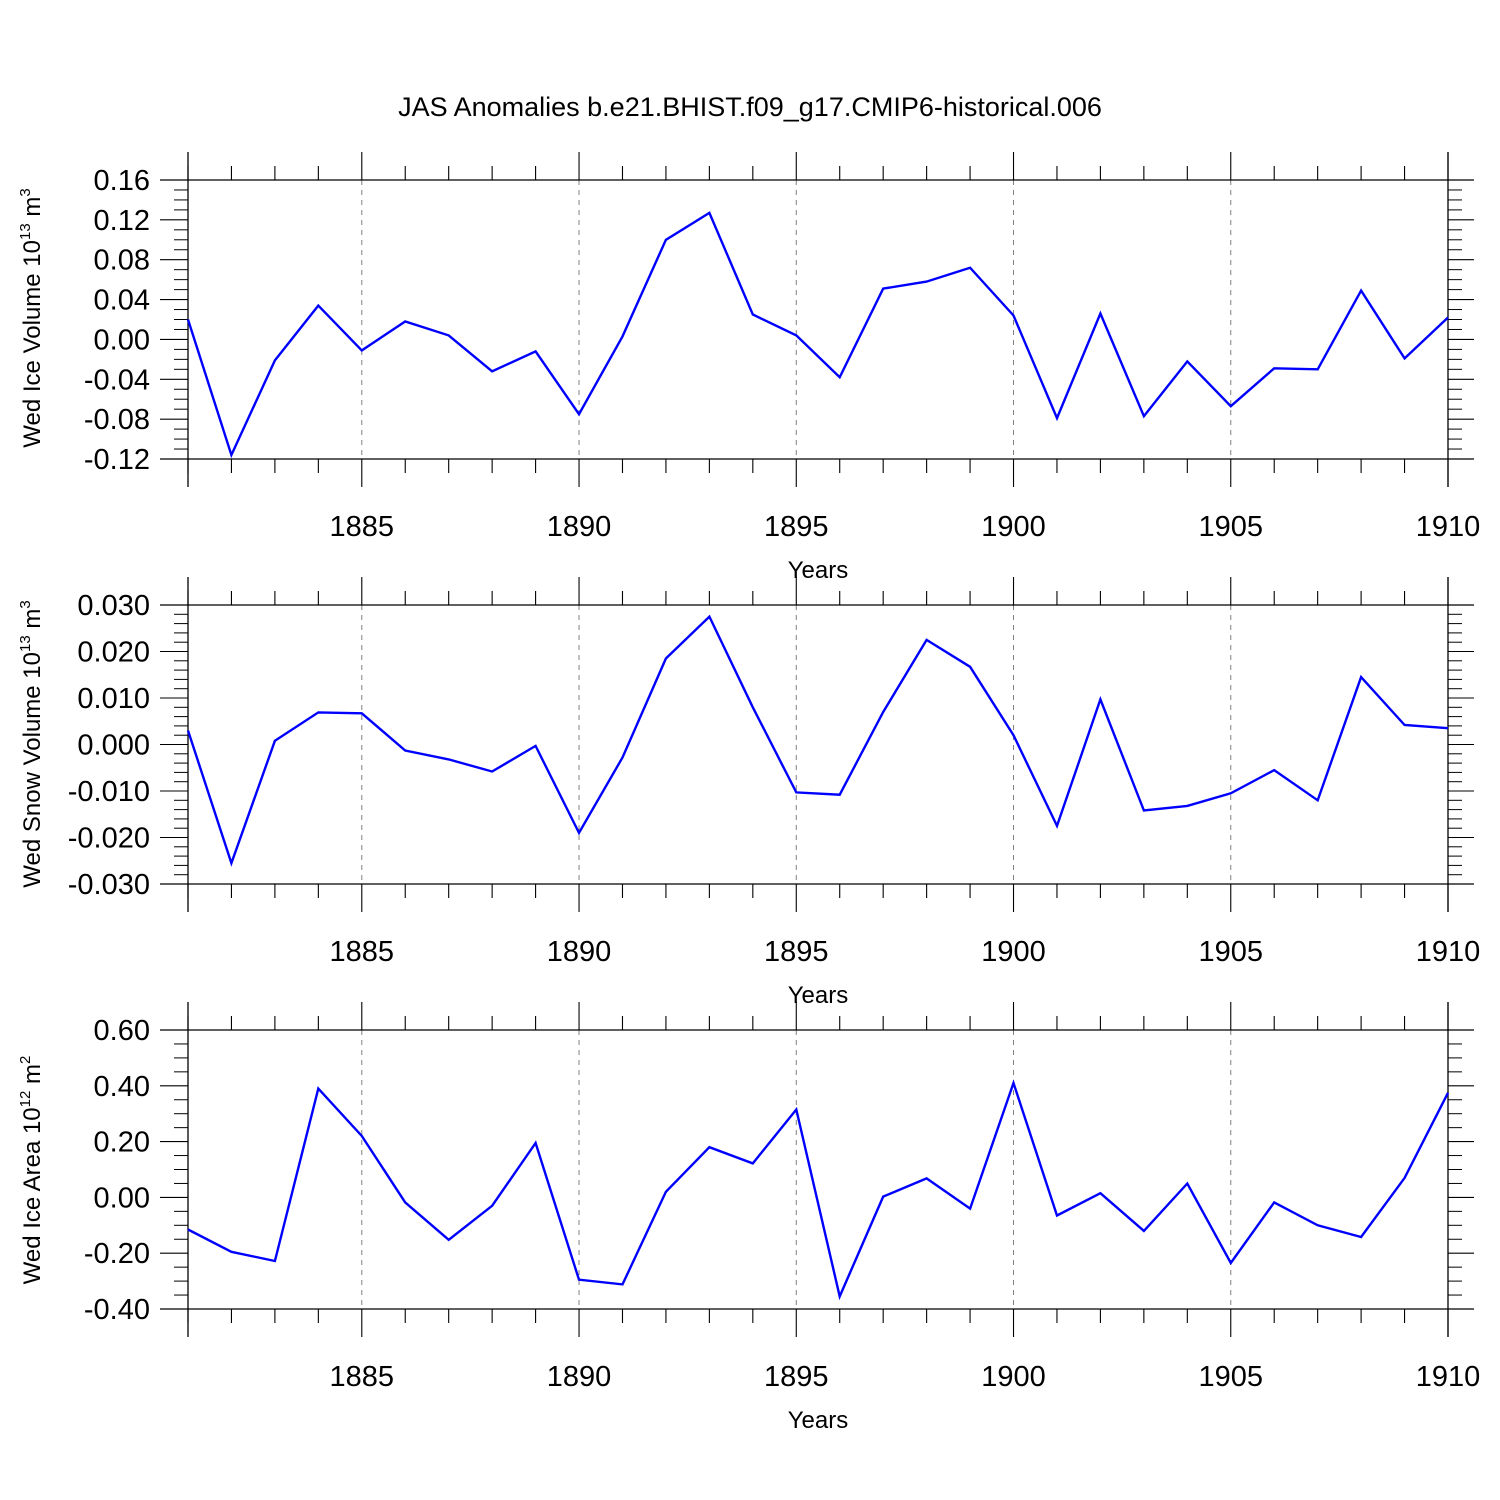 This screenshot has height=1500, width=1500. What do you see at coordinates (122, 1087) in the screenshot?
I see `y-tick-label: 0.40` at bounding box center [122, 1087].